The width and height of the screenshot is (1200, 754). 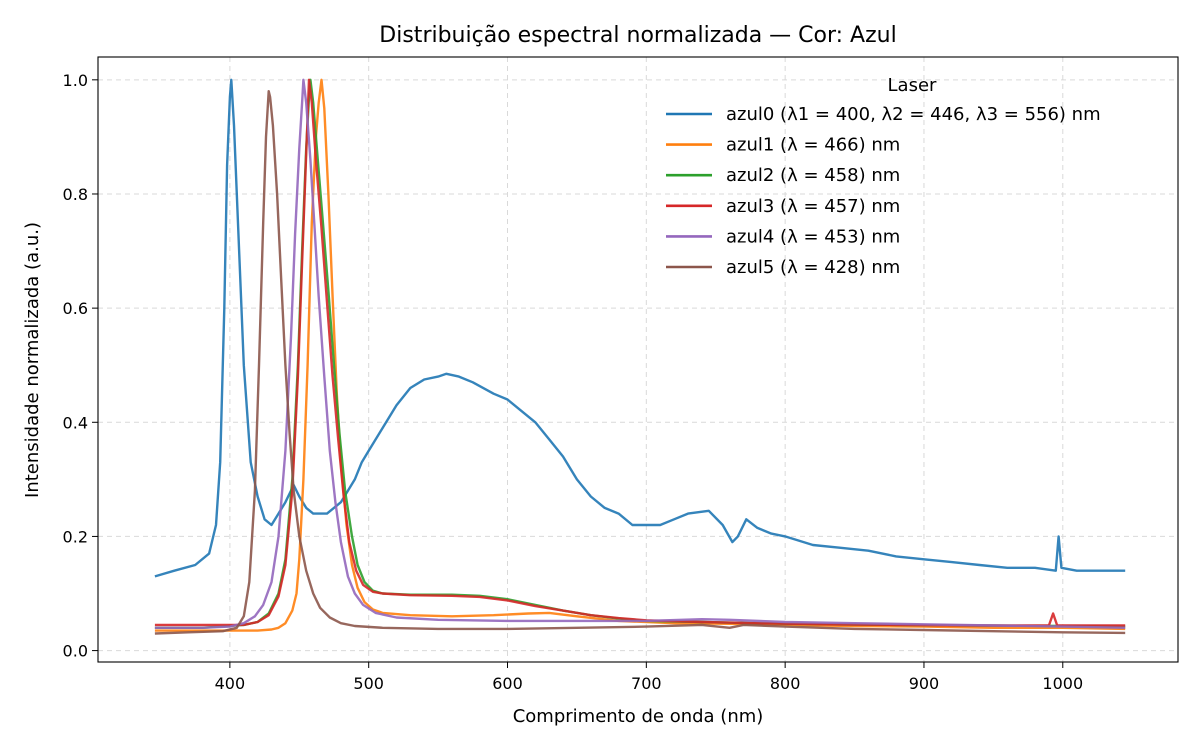 I want to click on x-axis-label: Comprimento de onda (nm), so click(x=638, y=716).